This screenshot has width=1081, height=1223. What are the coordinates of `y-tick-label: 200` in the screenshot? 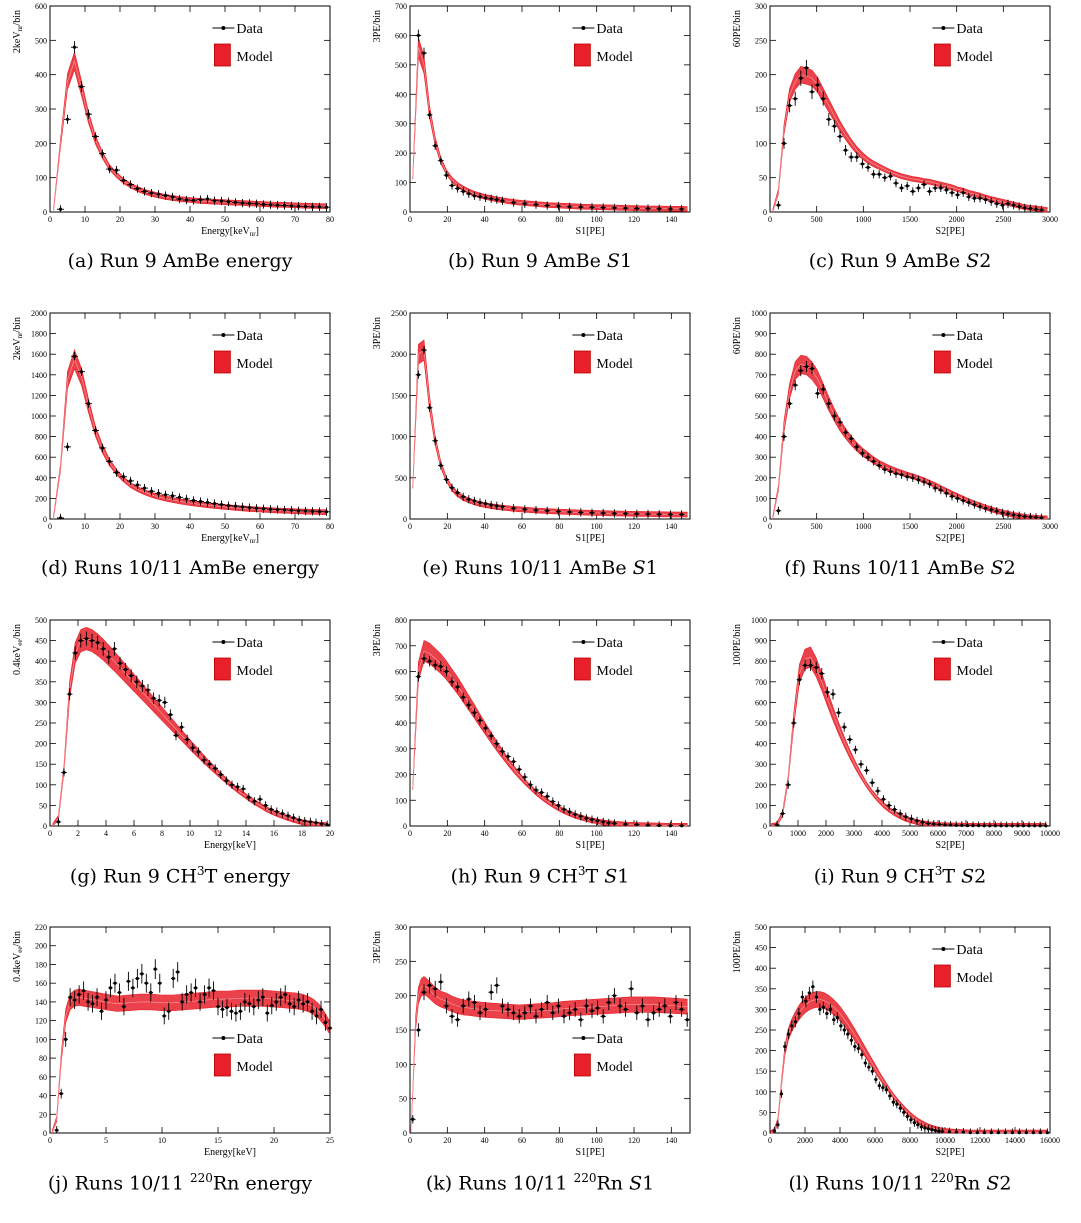 It's located at (41, 946).